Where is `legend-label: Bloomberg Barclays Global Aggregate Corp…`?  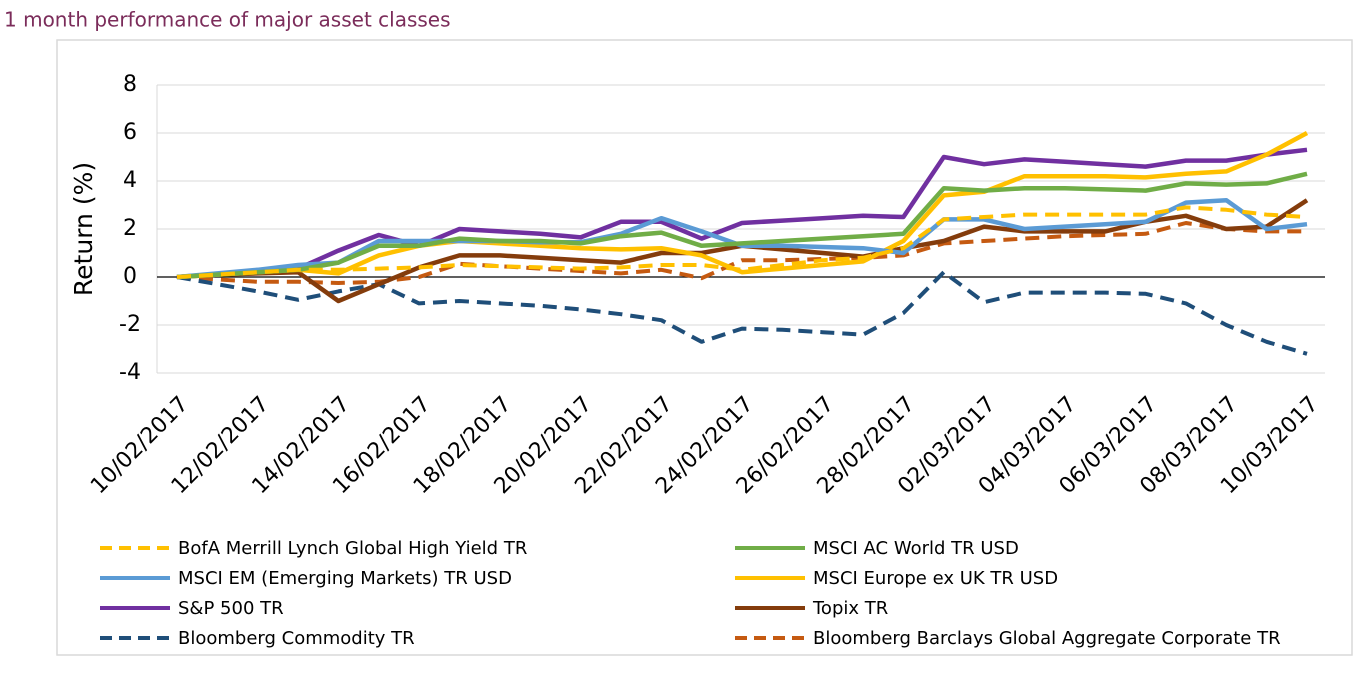 legend-label: Bloomberg Barclays Global Aggregate Corp… is located at coordinates (1047, 638).